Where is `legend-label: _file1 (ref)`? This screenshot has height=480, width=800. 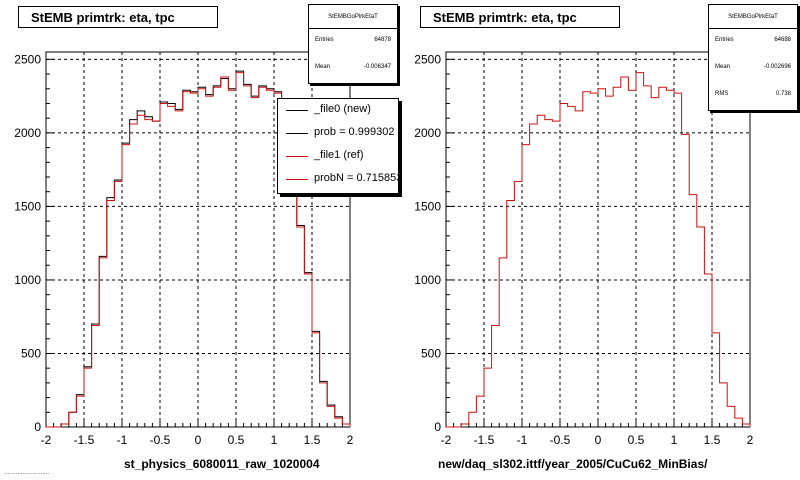
legend-label: _file1 (ref) is located at coordinates (339, 155).